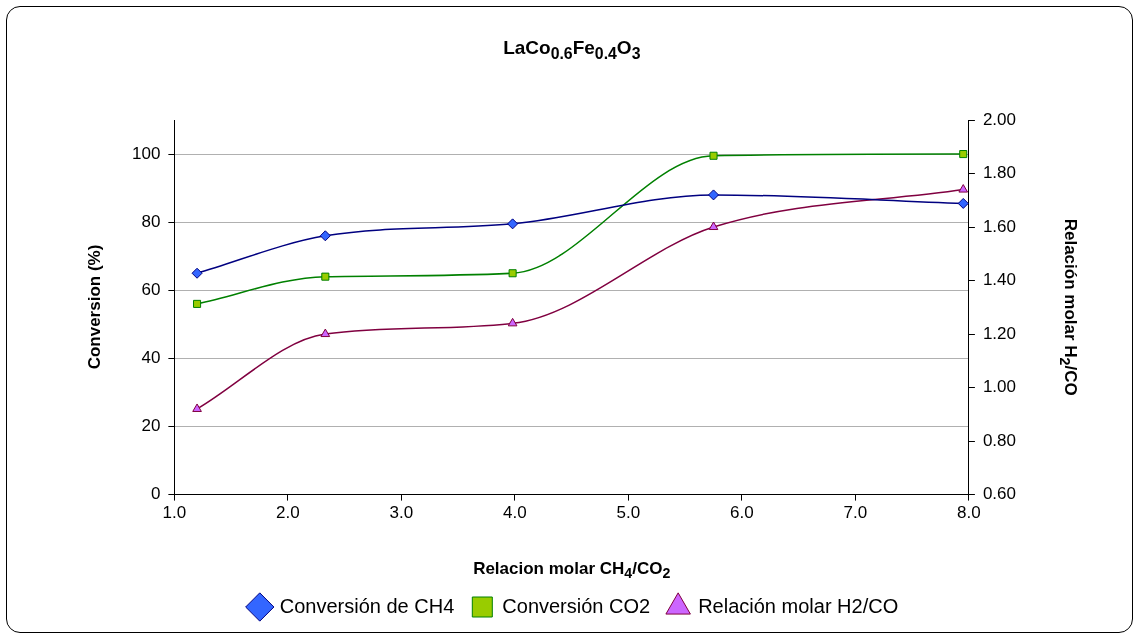  What do you see at coordinates (576, 605) in the screenshot?
I see `legend-label: Conversión CO2` at bounding box center [576, 605].